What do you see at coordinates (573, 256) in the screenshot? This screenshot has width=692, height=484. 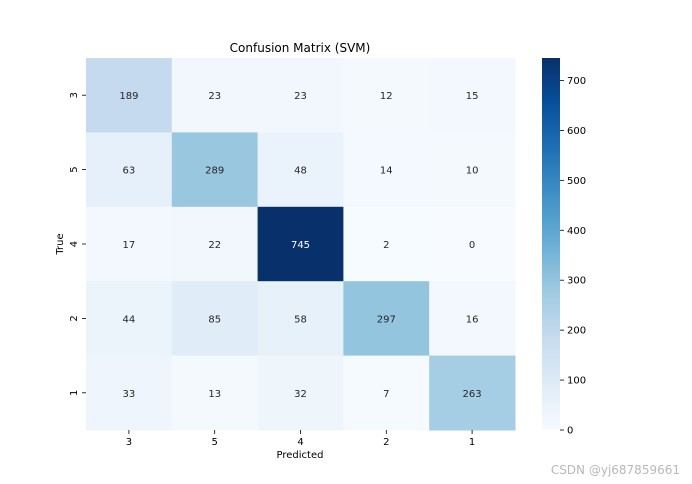 I see `colorbar-ticks: 0 100 200 300 400 500 600 700` at bounding box center [573, 256].